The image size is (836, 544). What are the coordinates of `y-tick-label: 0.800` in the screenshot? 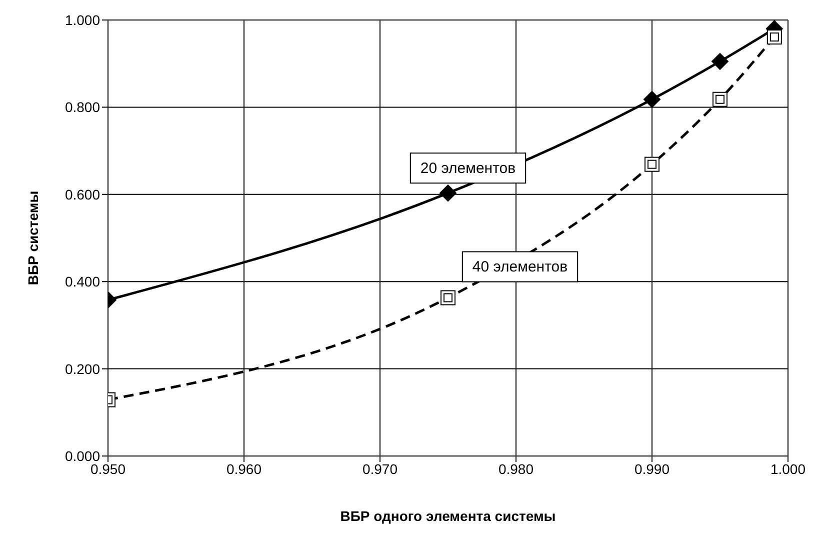 It's located at (82, 107).